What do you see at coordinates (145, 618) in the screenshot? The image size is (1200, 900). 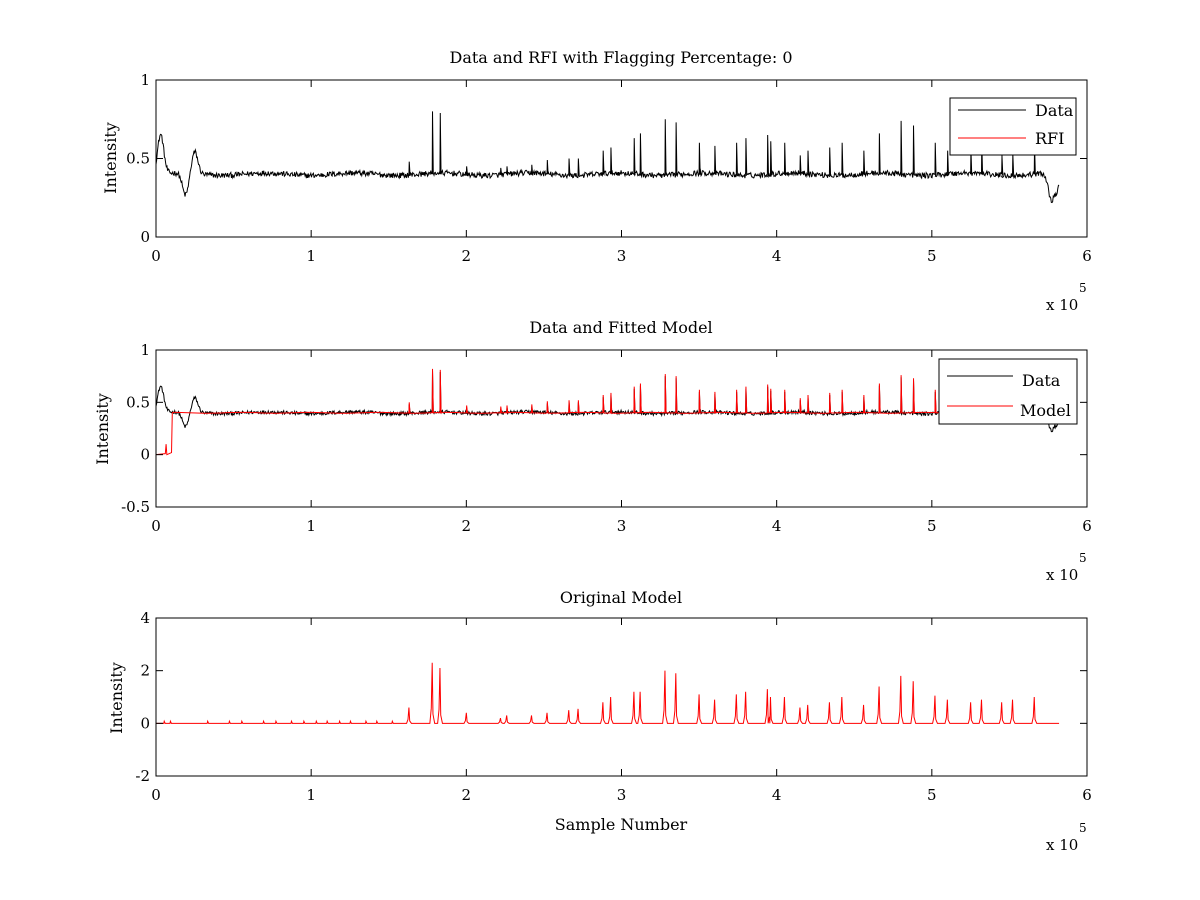 I see `y-tick-label: 4` at bounding box center [145, 618].